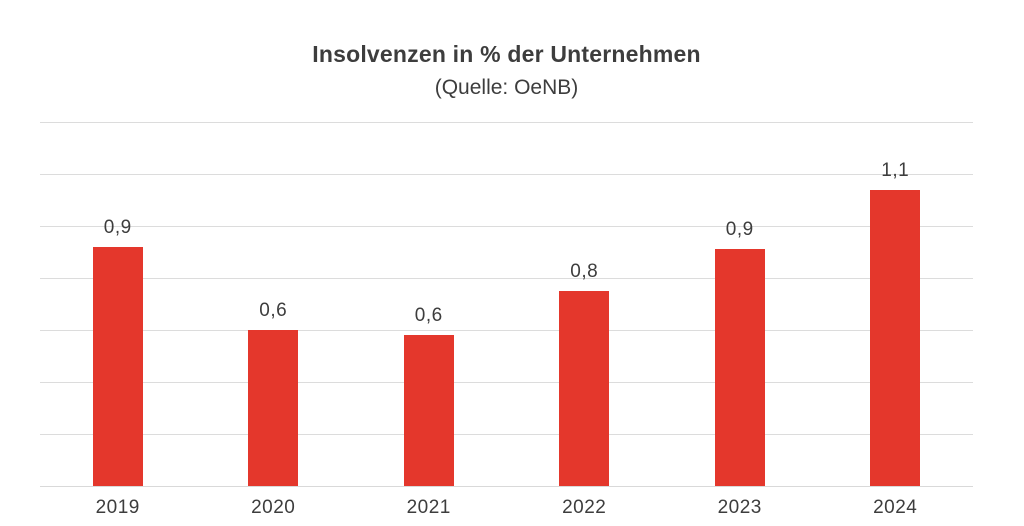 The width and height of the screenshot is (1024, 526). What do you see at coordinates (584, 388) in the screenshot?
I see `bar-2022` at bounding box center [584, 388].